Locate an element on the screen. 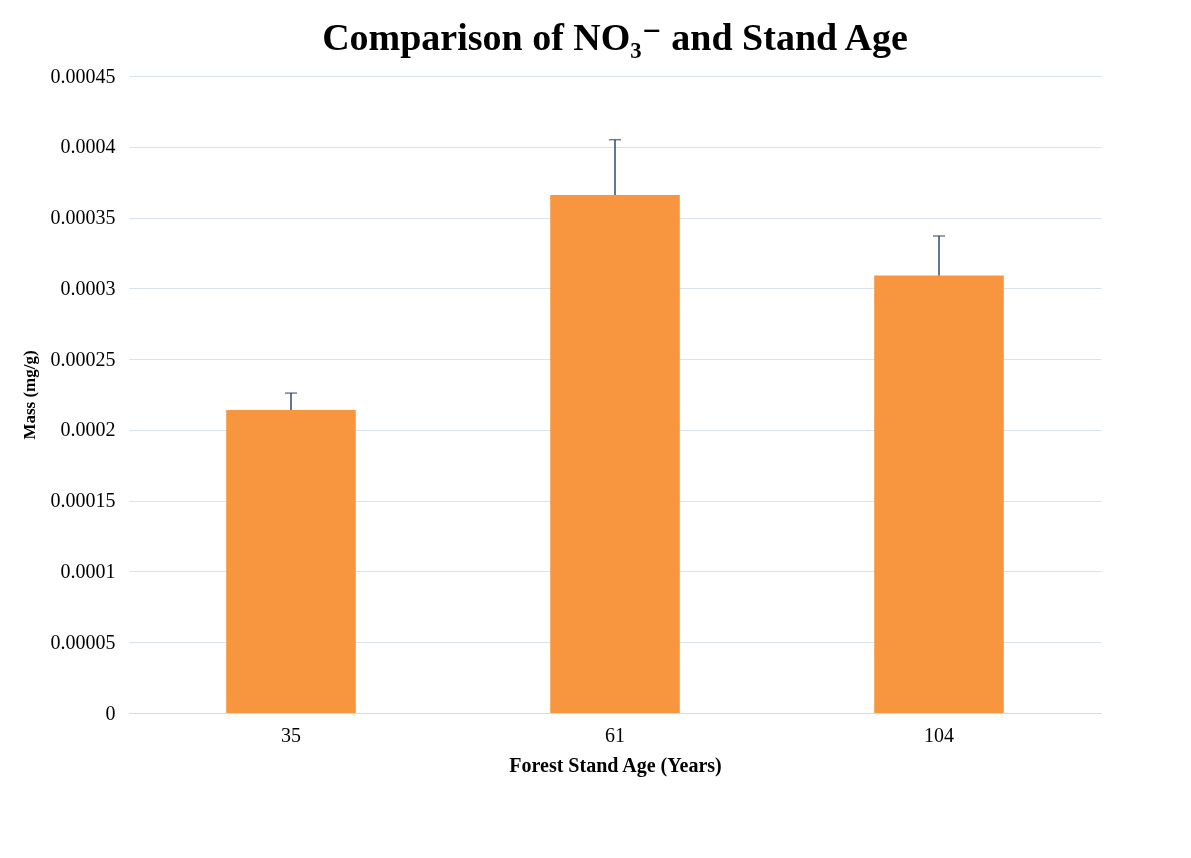  y-tick-label: 0 is located at coordinates (110, 712).